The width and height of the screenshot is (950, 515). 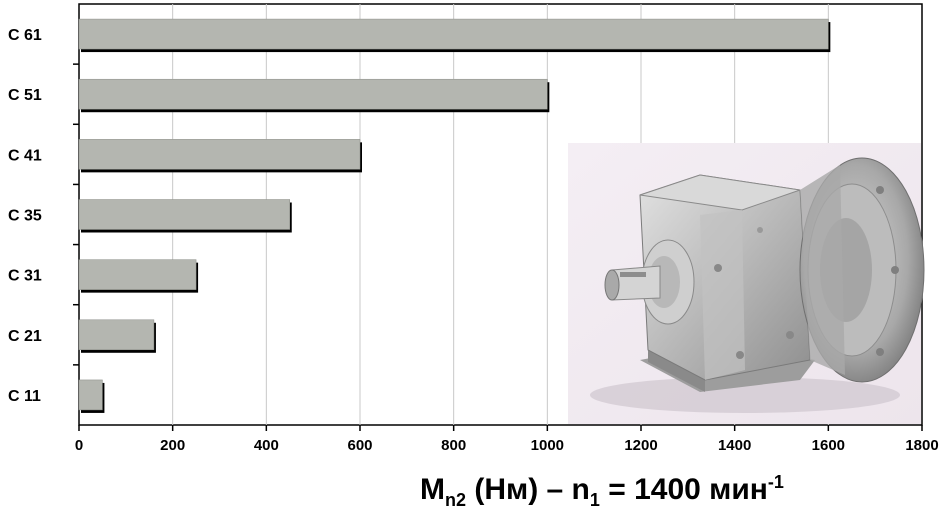 What do you see at coordinates (456, 500) in the screenshot?
I see `x-axis-label-m-sub: n2` at bounding box center [456, 500].